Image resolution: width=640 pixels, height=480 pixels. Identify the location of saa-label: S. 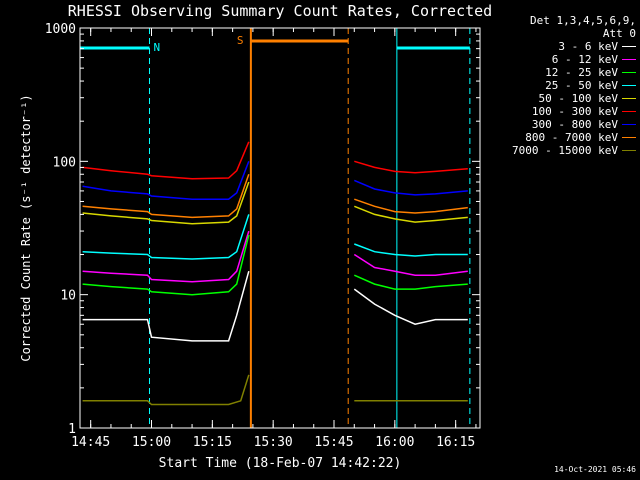
(240, 40).